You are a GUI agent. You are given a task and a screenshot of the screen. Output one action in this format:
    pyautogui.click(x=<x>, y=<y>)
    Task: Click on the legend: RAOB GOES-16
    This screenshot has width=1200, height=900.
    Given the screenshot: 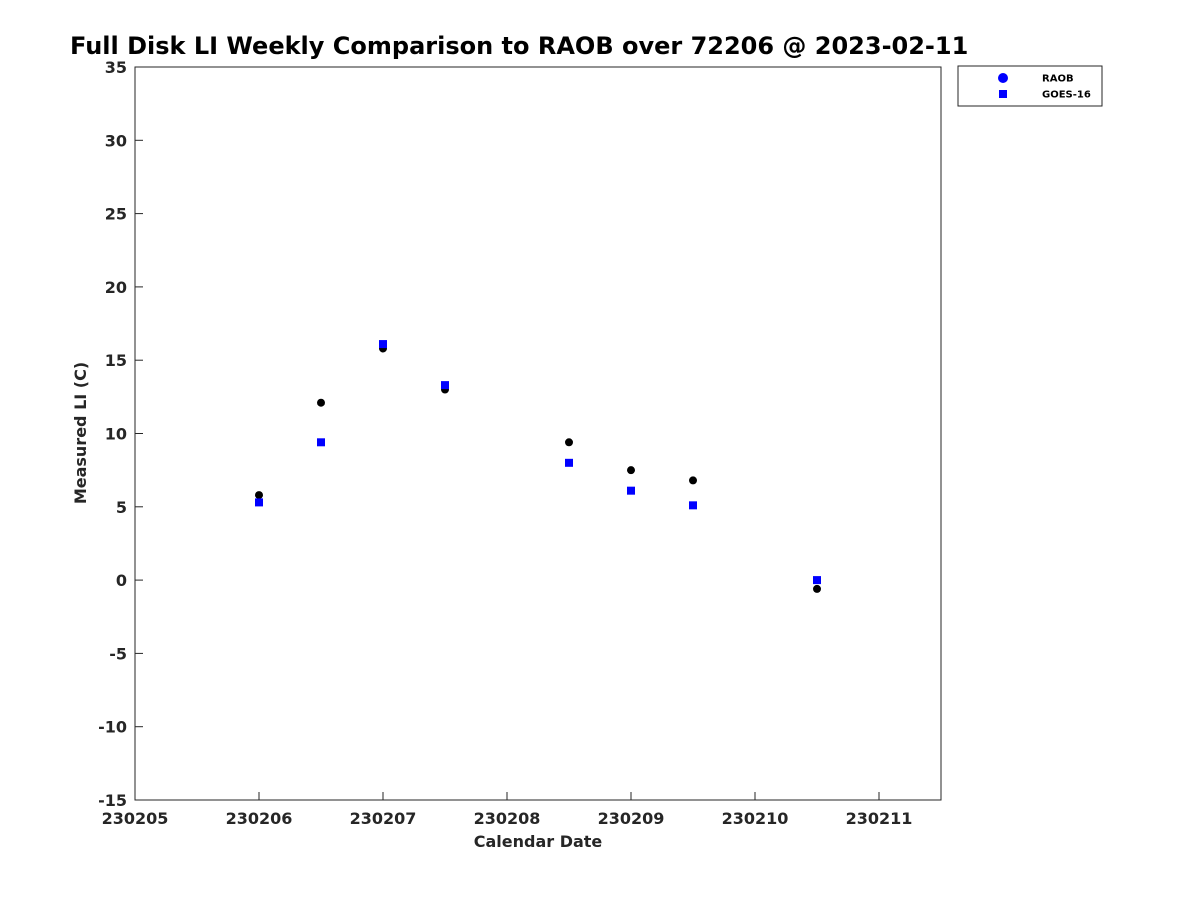 What is the action you would take?
    pyautogui.click(x=1030, y=86)
    